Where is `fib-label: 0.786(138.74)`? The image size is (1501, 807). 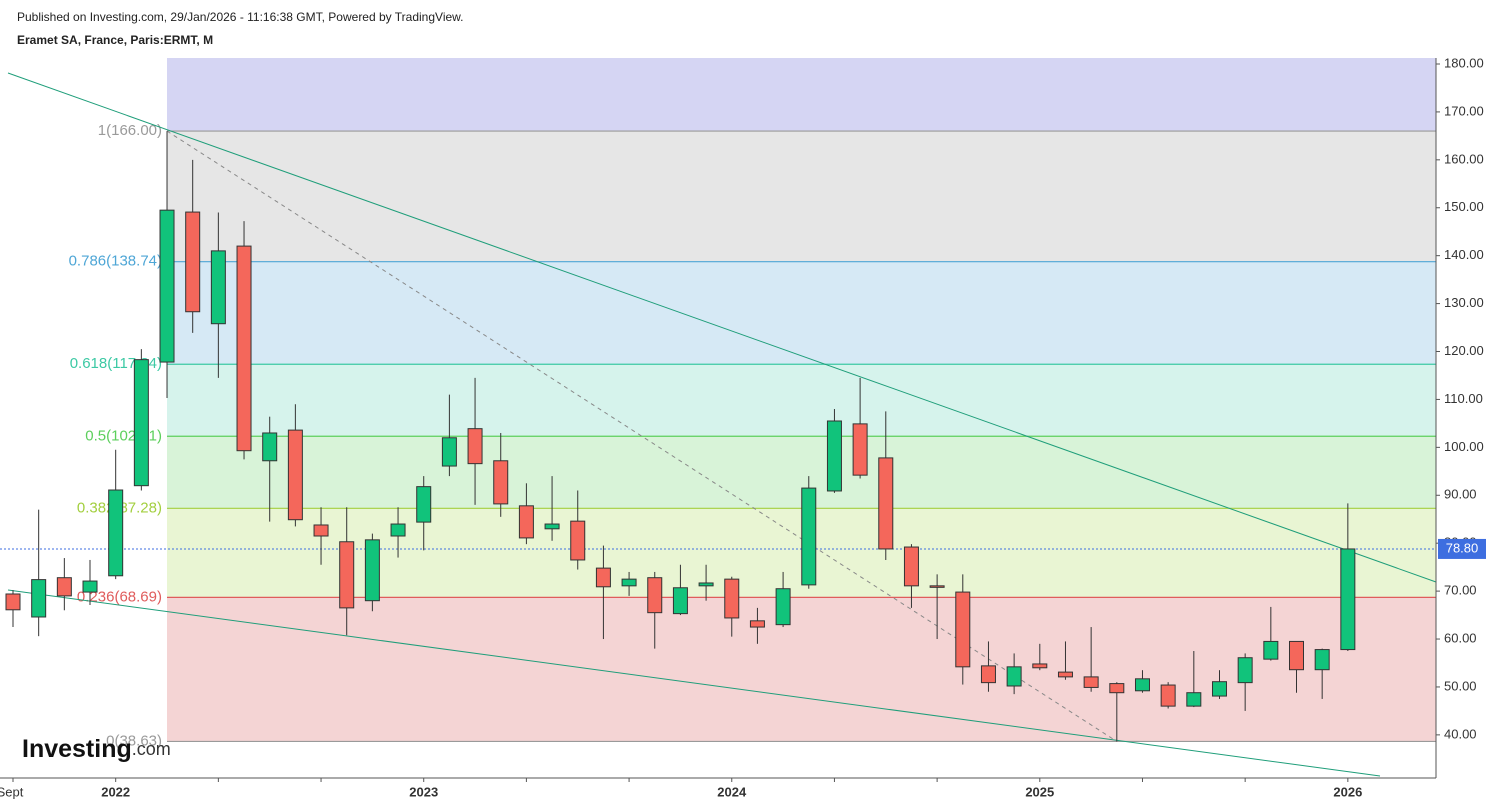 fib-label: 0.786(138.74) is located at coordinates (115, 261).